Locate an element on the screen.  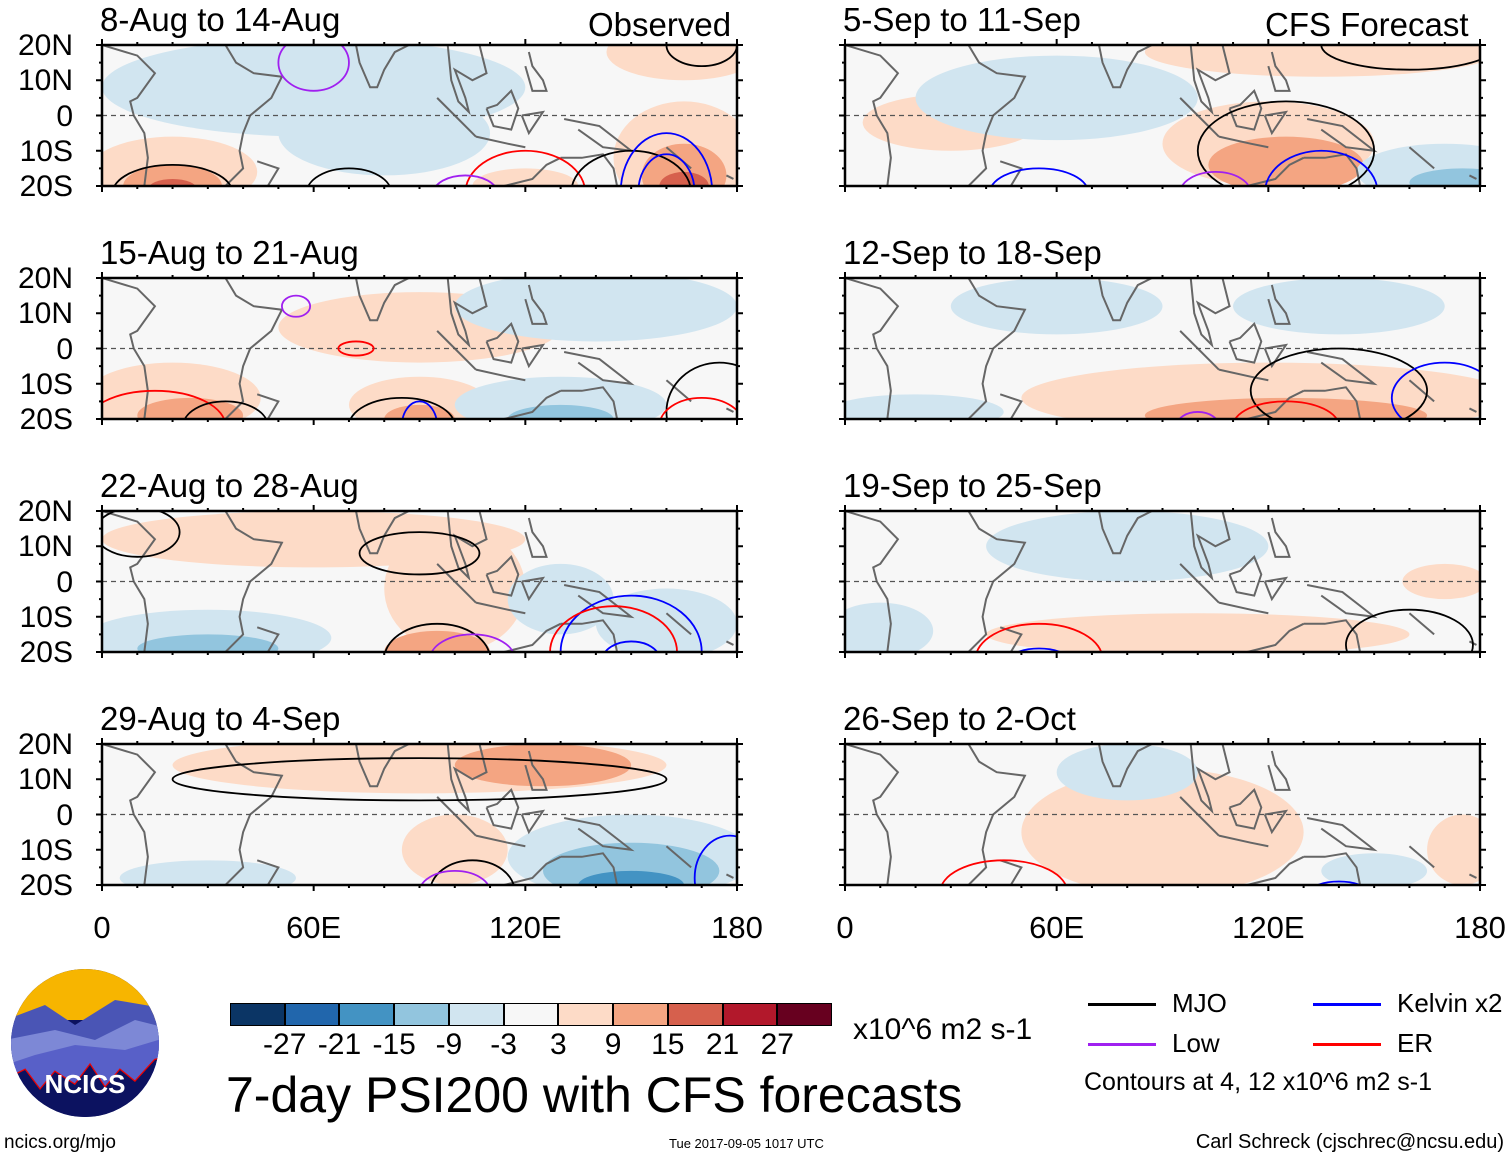
colorbar-units: x10^6 m2 s-1 is located at coordinates (943, 1029).